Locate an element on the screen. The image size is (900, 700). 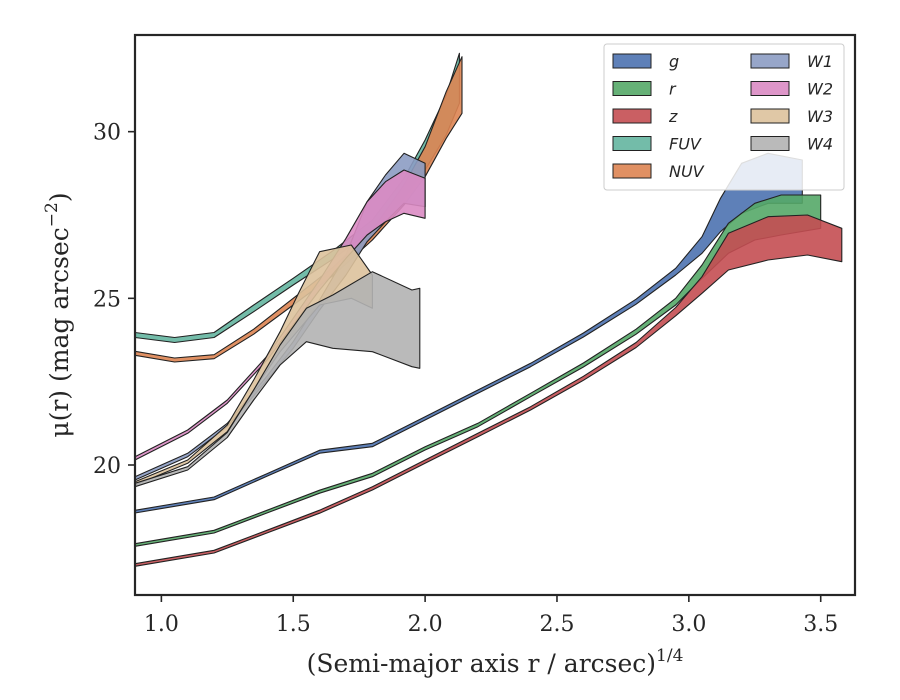
legend-swatch-g is located at coordinates (632, 61).